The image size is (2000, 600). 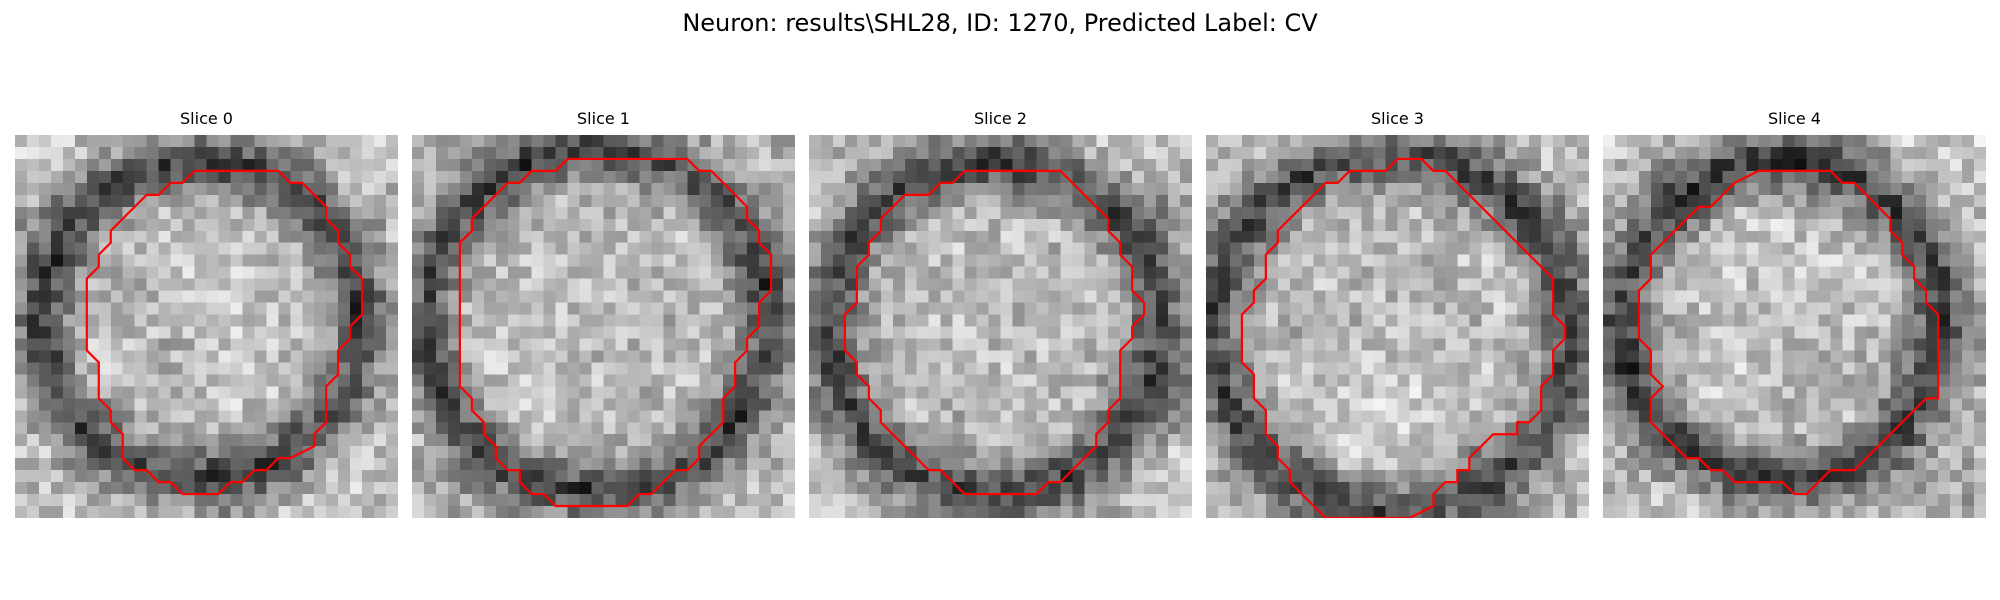 I want to click on slice-title-3: Slice 3, so click(x=1397, y=118).